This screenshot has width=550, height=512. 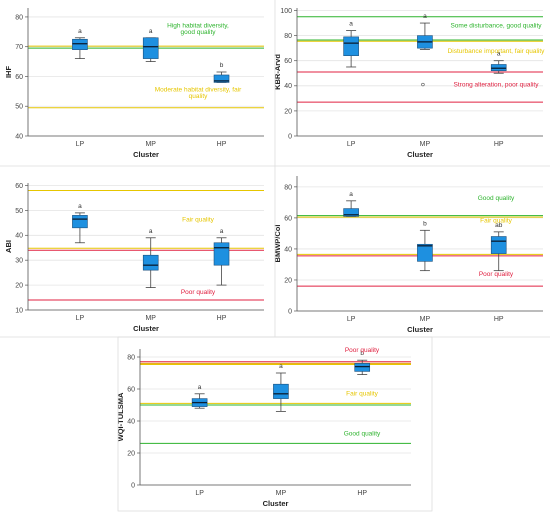 I want to click on threshold-annotation: Disturbance important, fair quality, so click(x=497, y=51).